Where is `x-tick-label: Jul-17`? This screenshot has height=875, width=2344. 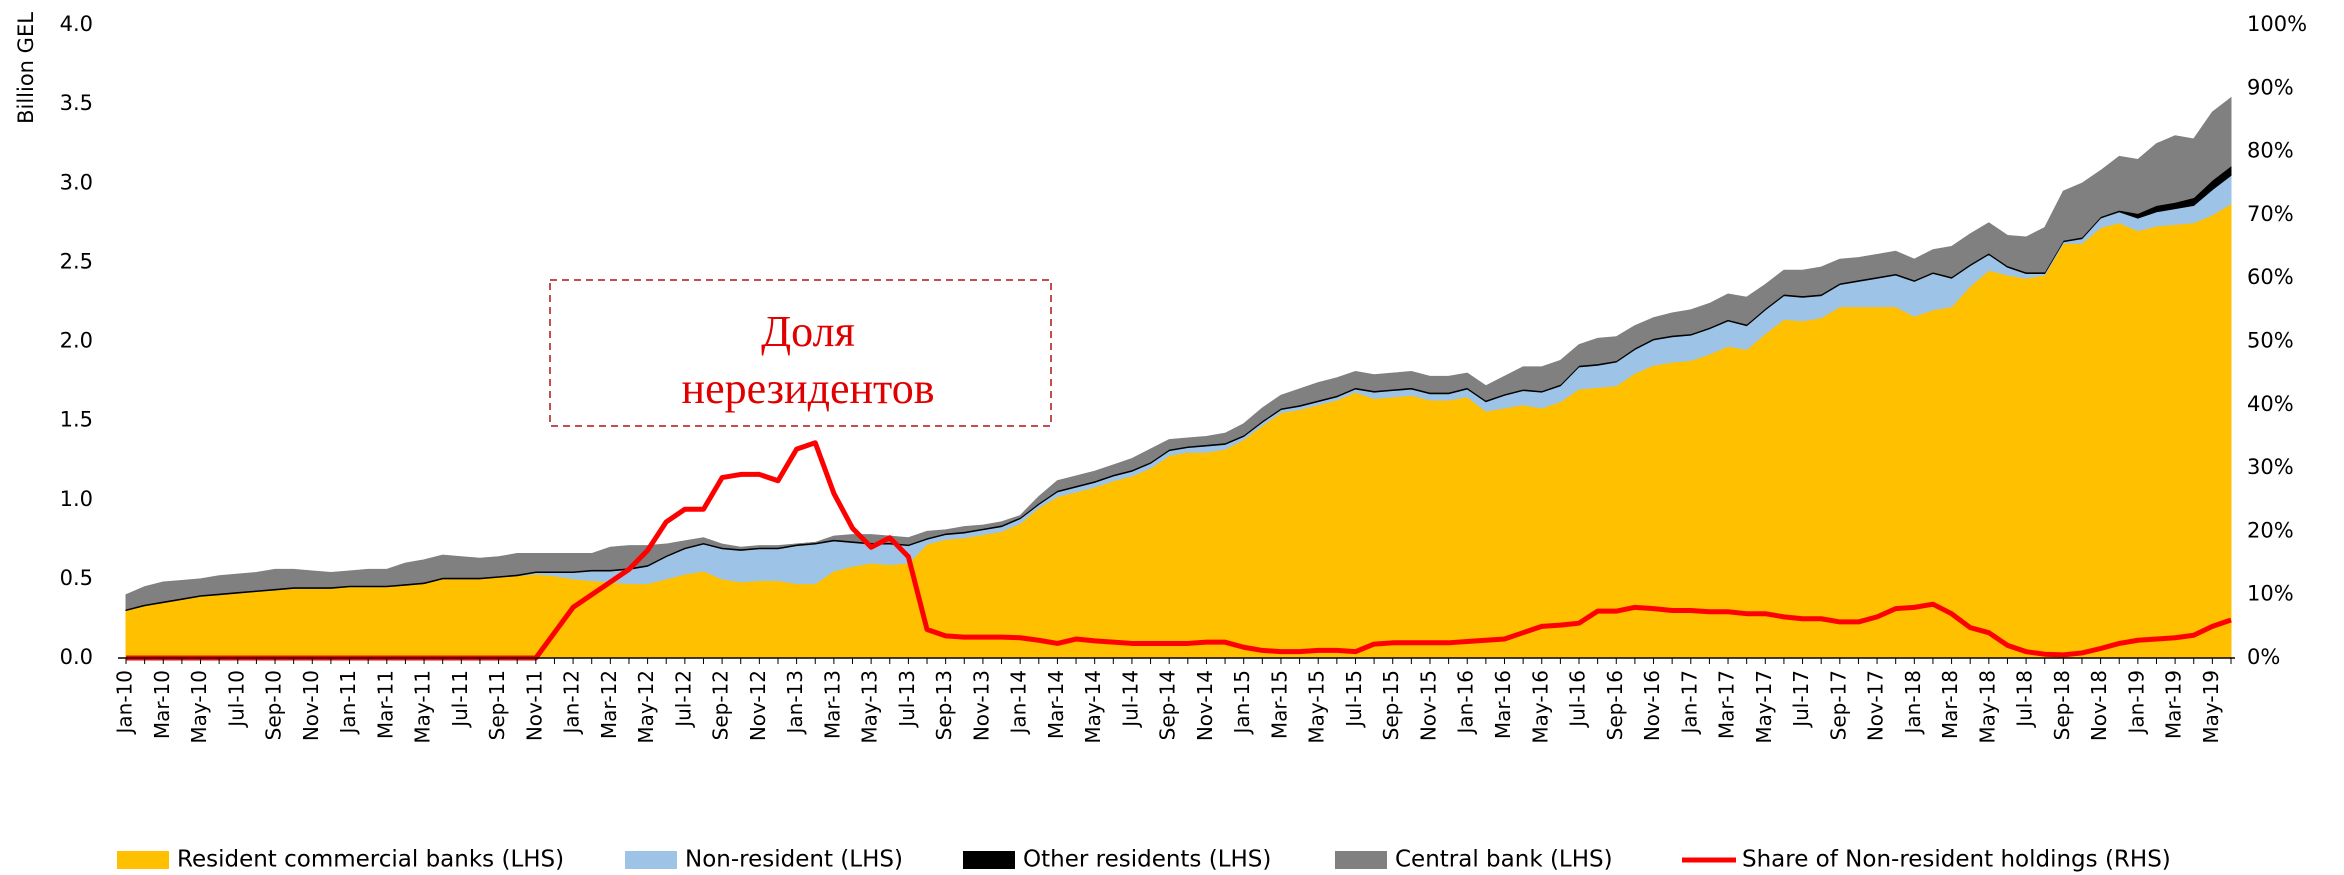
x-tick-label: Jul-17 is located at coordinates (1801, 699).